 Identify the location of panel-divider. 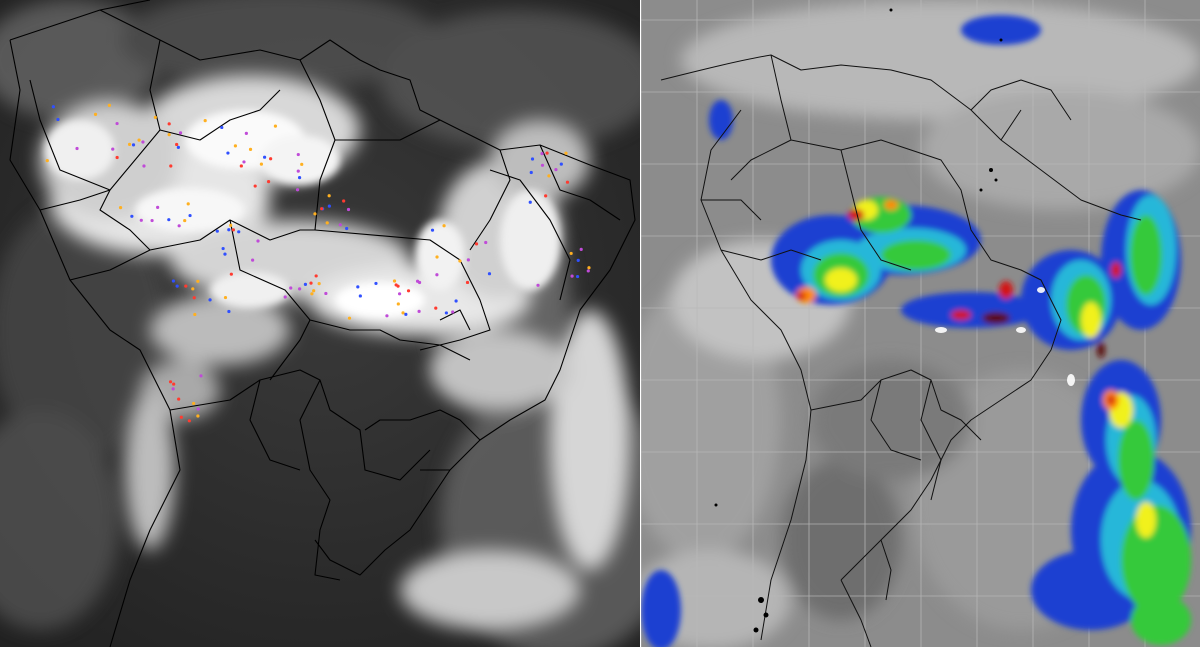
(640, 323).